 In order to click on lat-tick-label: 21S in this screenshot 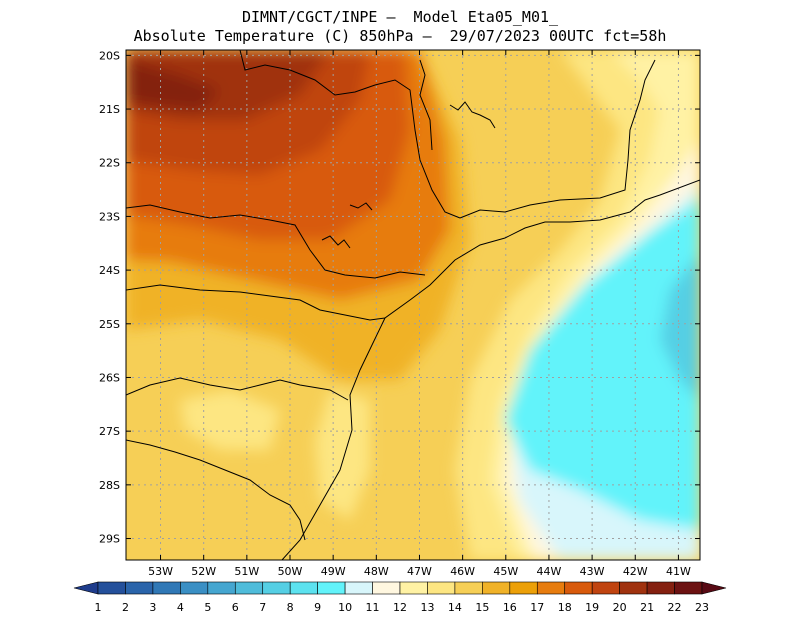, I will do `click(109, 109)`.